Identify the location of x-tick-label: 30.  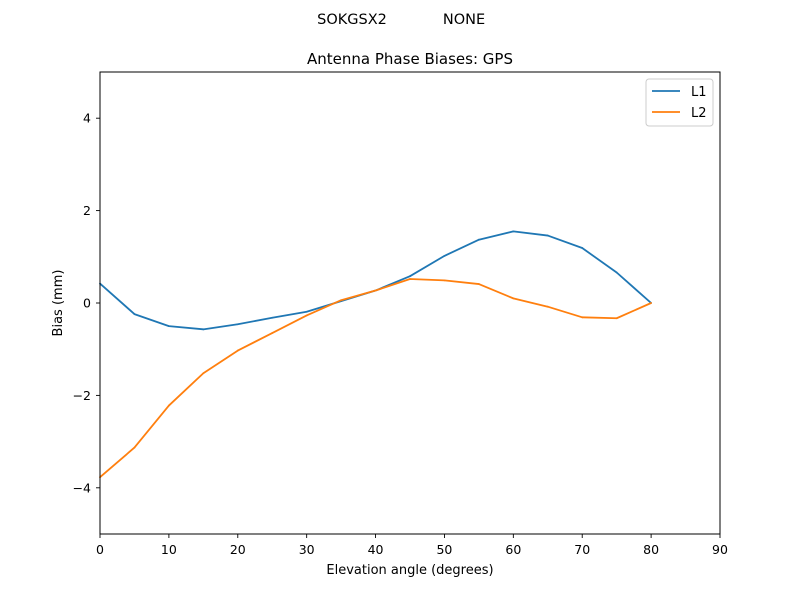
(307, 549).